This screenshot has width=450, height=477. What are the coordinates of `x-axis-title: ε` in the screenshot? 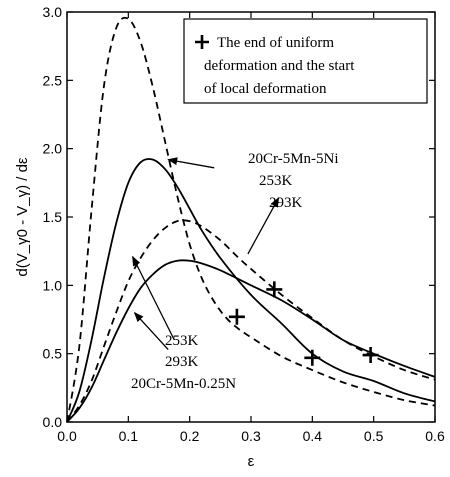 It's located at (251, 461).